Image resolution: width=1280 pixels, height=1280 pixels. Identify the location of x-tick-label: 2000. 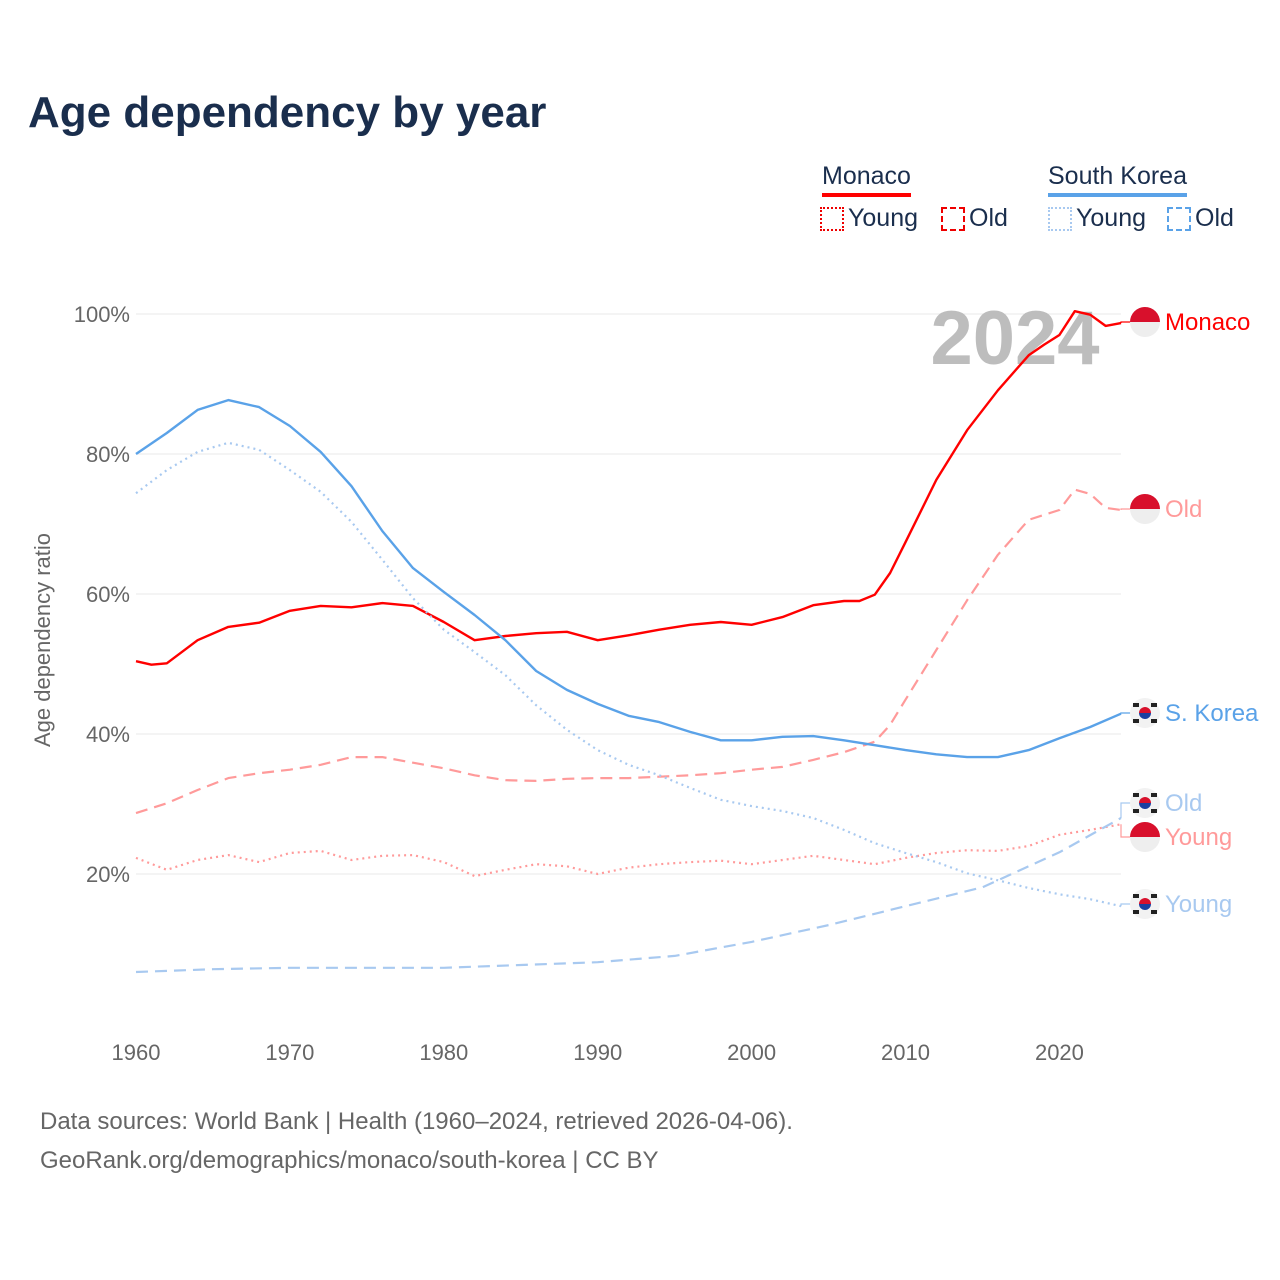
(751, 1052).